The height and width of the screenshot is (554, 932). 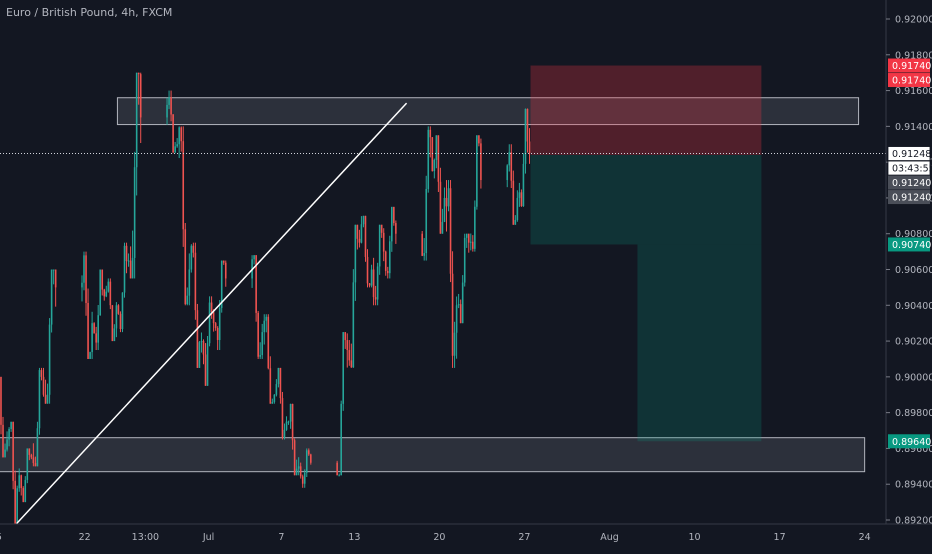 I want to click on resistance-zone, so click(x=488, y=111).